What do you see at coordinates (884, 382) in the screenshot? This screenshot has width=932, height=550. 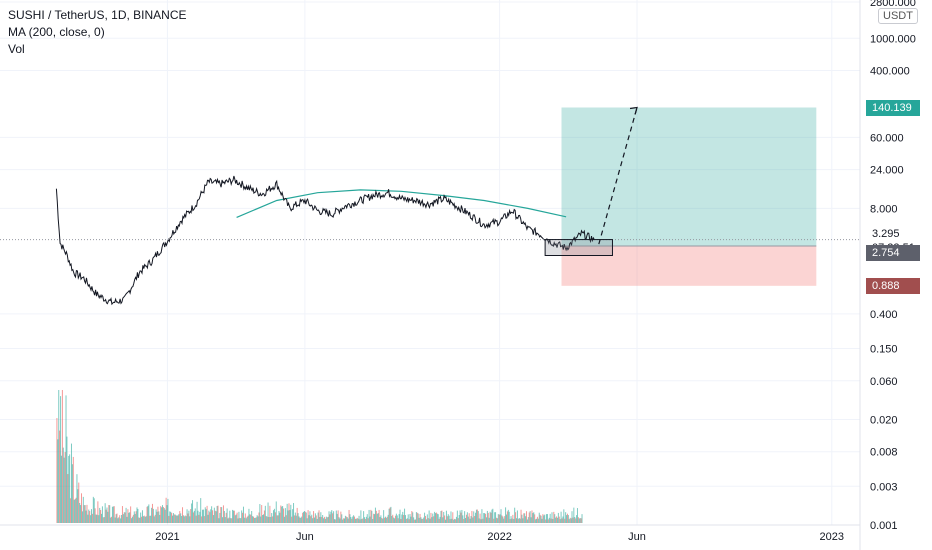 I see `price-tick-label: 0.060` at bounding box center [884, 382].